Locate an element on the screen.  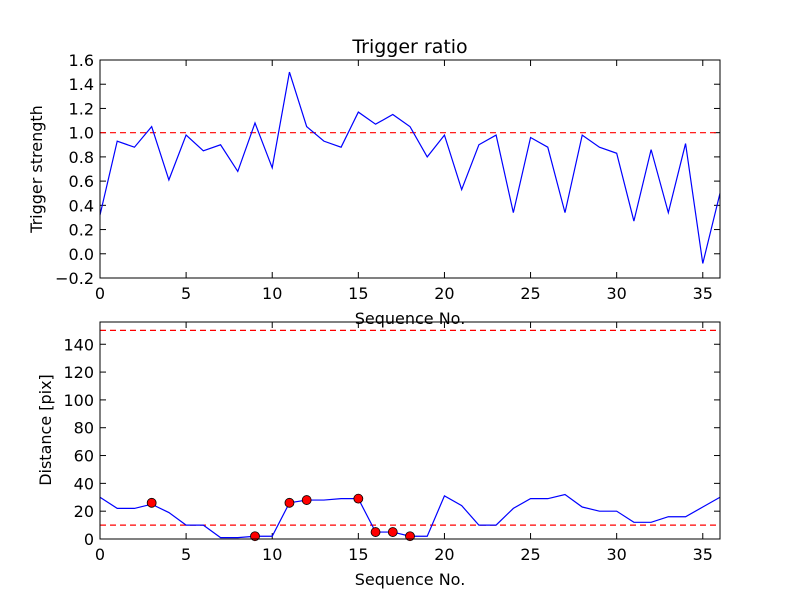
y-tick-label: 0.8 is located at coordinates (81, 157).